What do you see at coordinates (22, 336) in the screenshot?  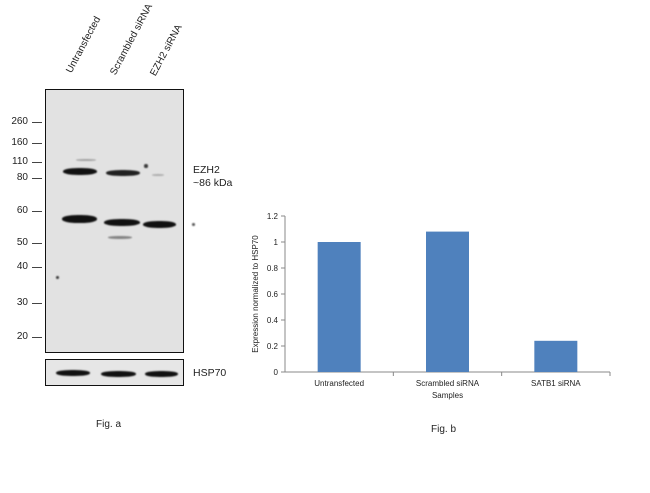 I see `mw-marker-20: 20` at bounding box center [22, 336].